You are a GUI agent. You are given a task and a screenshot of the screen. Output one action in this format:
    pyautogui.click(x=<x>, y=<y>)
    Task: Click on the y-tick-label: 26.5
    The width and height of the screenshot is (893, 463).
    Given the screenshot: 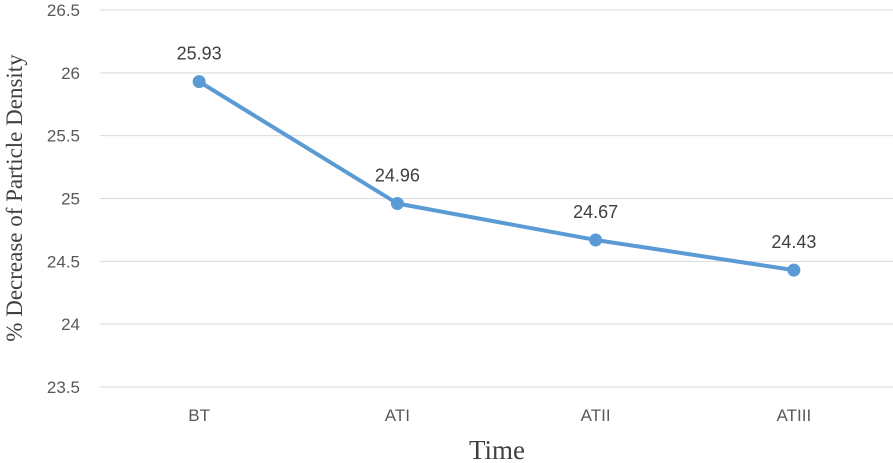 What is the action you would take?
    pyautogui.click(x=63, y=10)
    